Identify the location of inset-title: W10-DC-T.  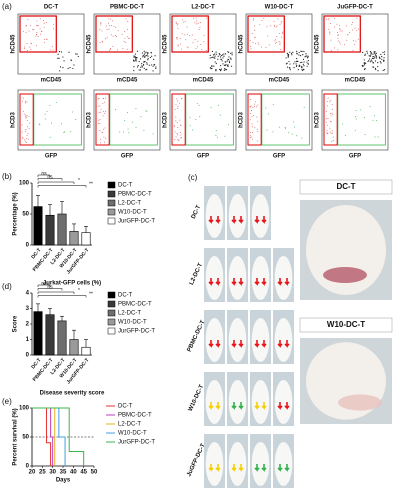
(346, 324).